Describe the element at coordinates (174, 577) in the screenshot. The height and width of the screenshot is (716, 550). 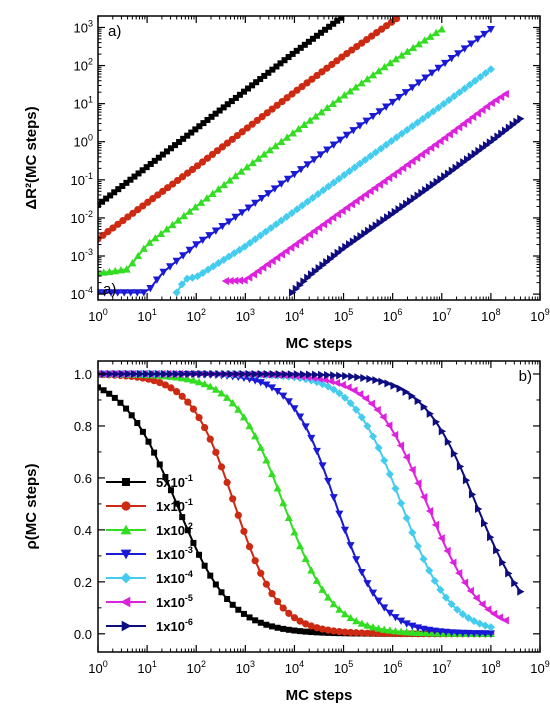
I see `legend-label: 1x10⁻⁴` at that location.